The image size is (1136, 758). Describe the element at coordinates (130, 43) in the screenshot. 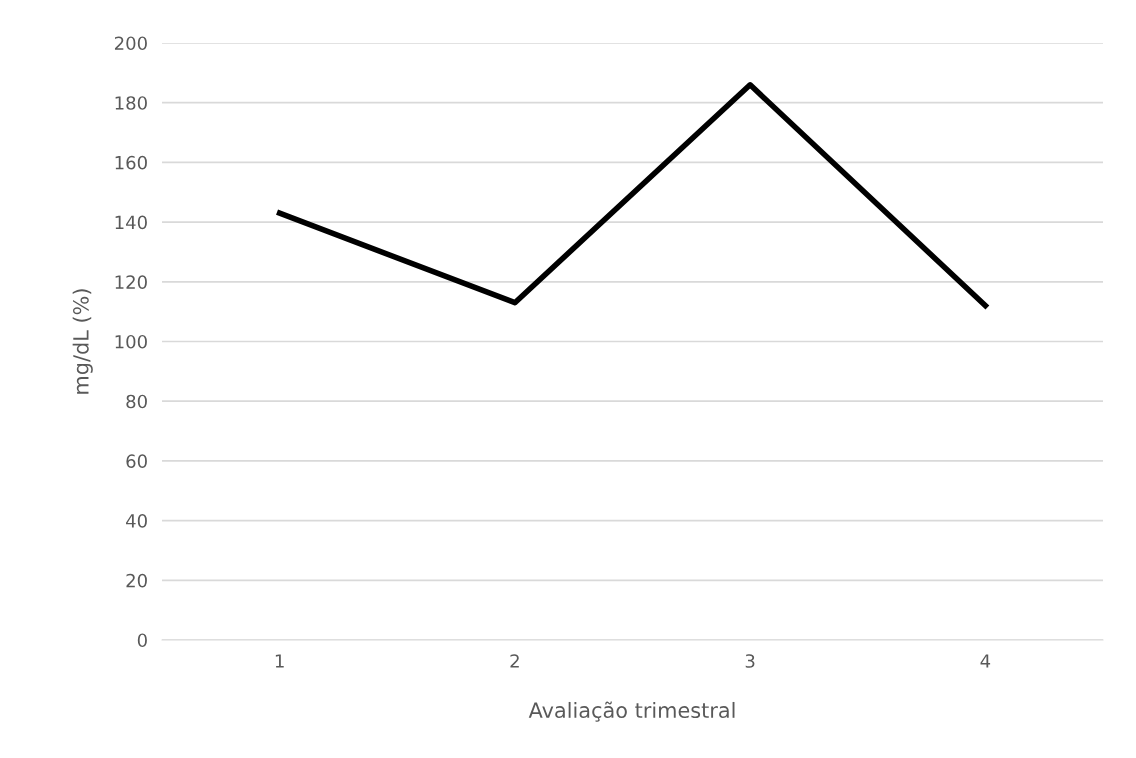

I see `y-tick-label: 200` at that location.